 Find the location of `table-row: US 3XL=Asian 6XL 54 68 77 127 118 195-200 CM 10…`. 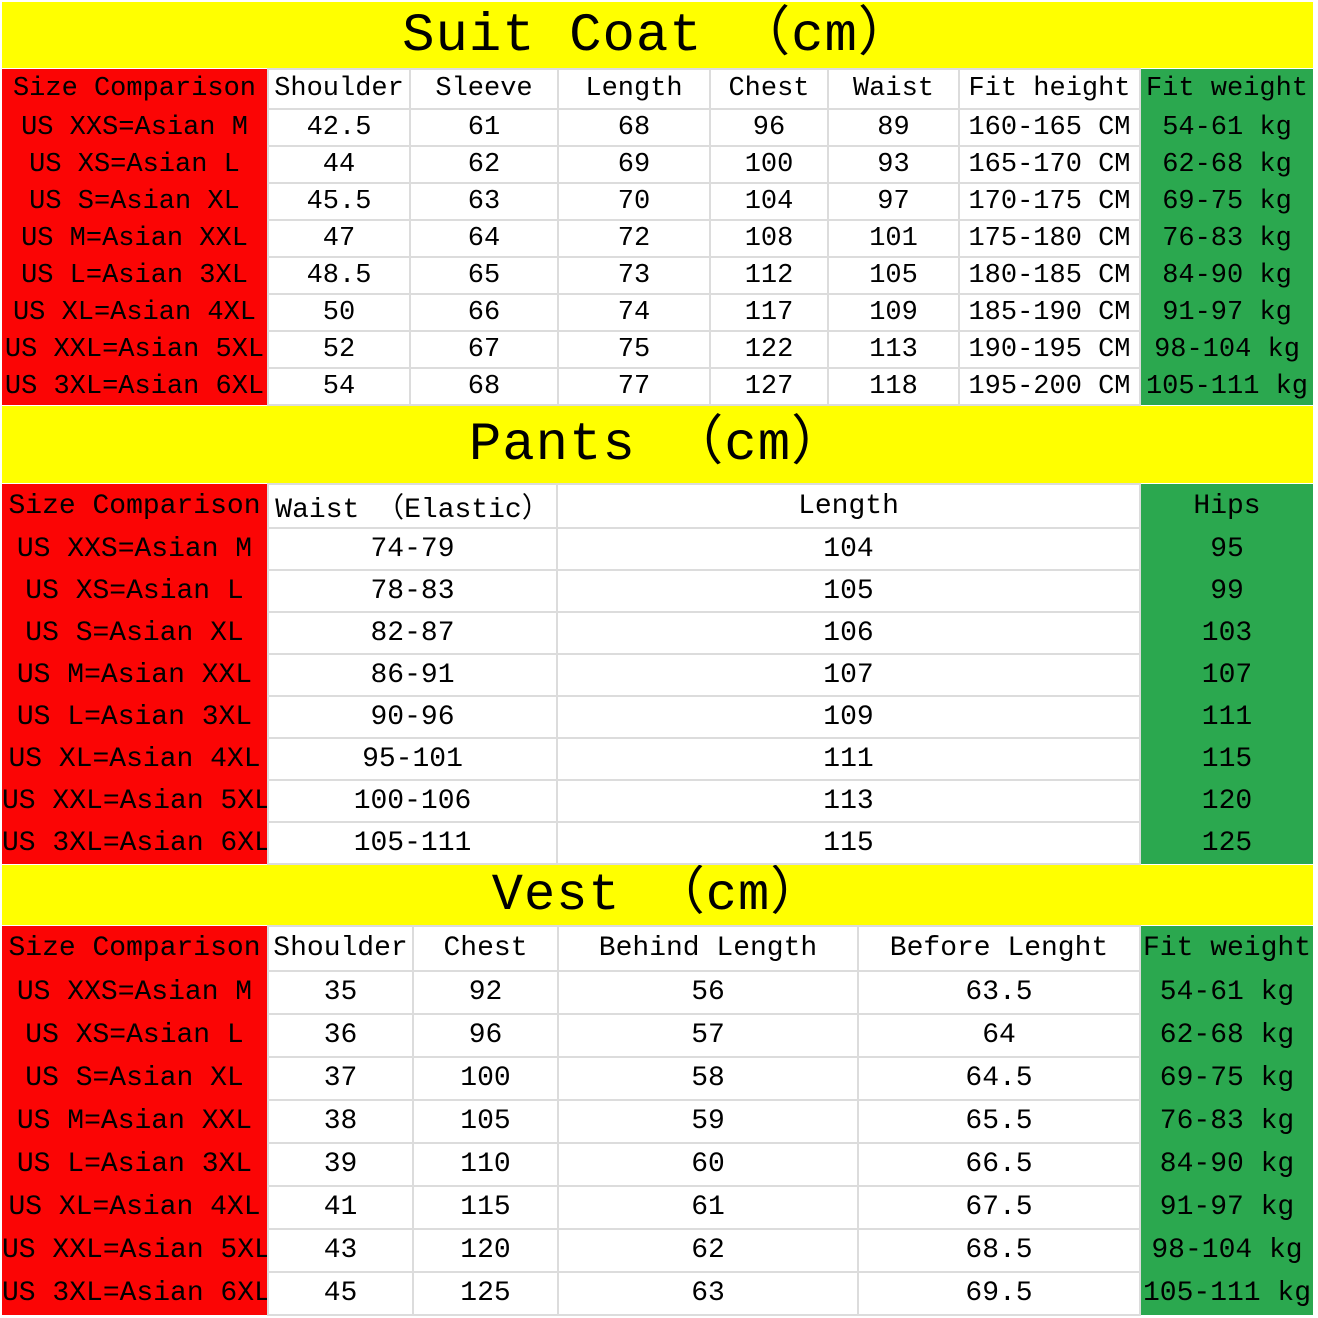

table-row: US 3XL=Asian 6XL 54 68 77 127 118 195-200 CM 10… is located at coordinates (657, 386).